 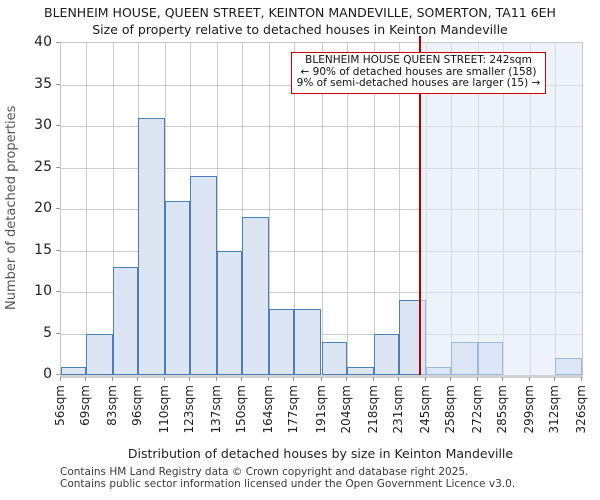 What do you see at coordinates (43, 42) in the screenshot?
I see `y-tick-label: 40` at bounding box center [43, 42].